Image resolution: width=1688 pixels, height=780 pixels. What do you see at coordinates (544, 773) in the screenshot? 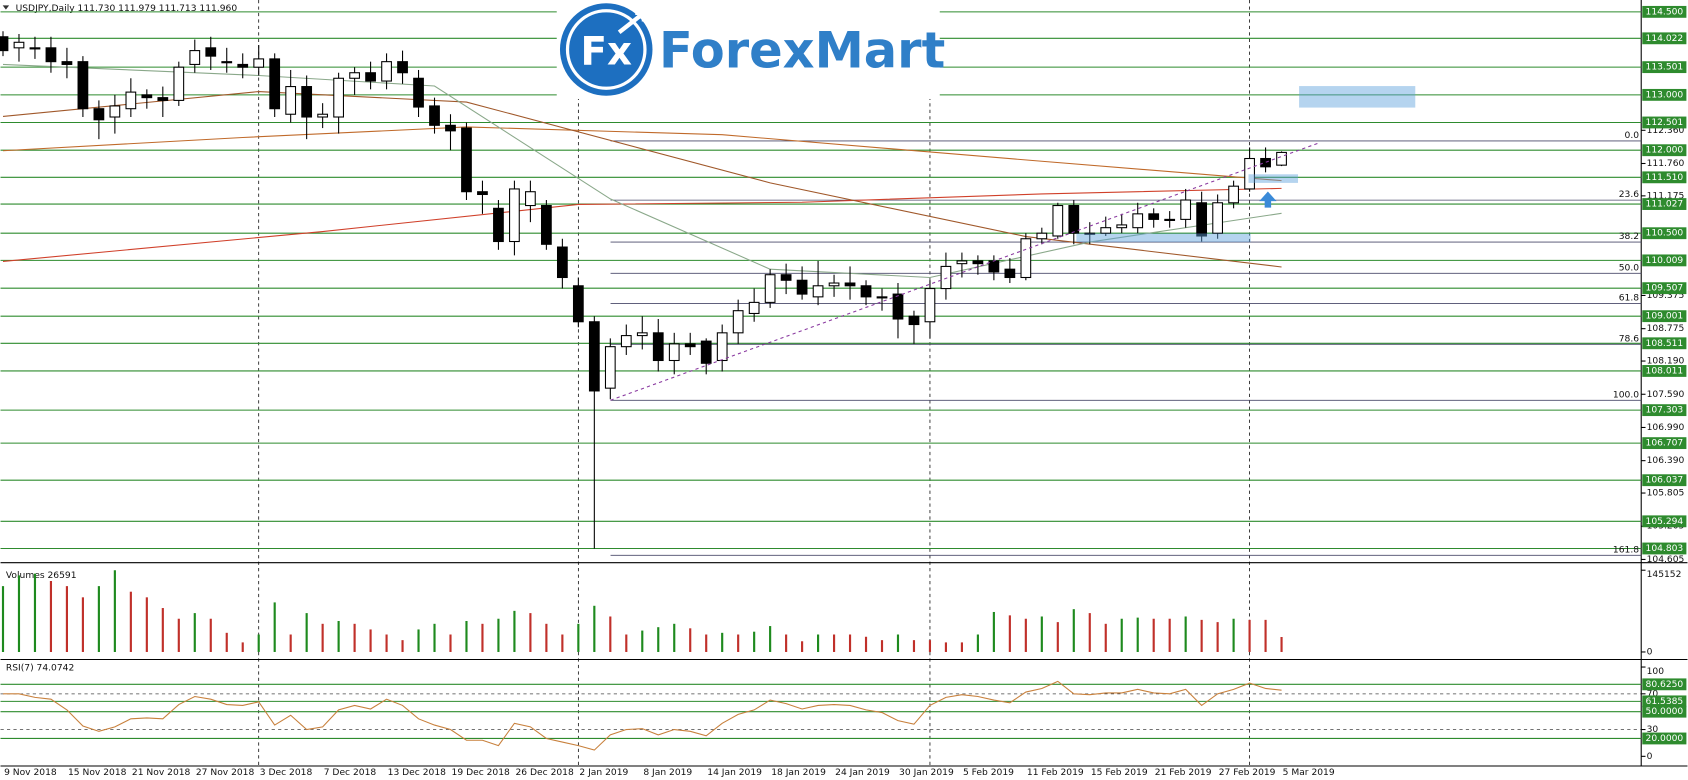
I see `x-tick-label: 26 Dec 2018` at bounding box center [544, 773].